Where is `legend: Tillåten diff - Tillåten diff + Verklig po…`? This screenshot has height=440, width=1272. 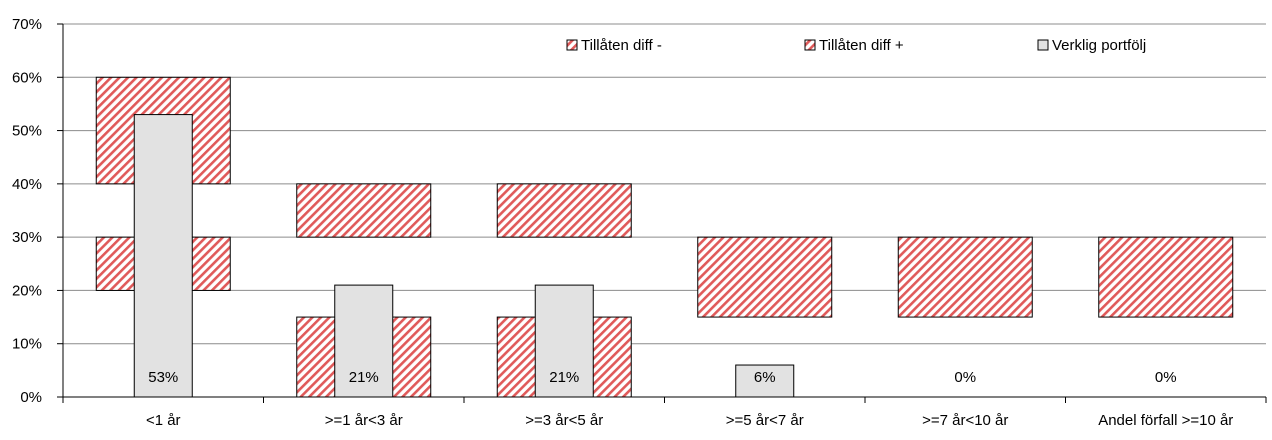 legend: Tillåten diff - Tillåten diff + Verklig po… is located at coordinates (856, 45).